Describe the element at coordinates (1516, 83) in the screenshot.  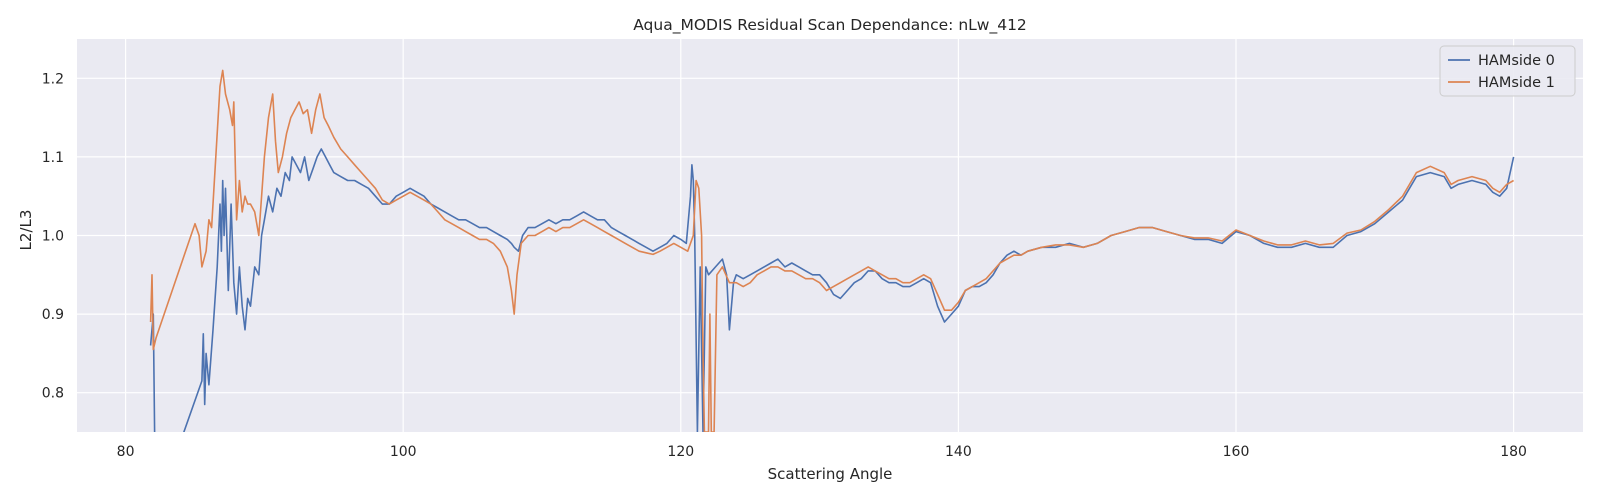
I see `legend-label: HAMside 1` at that location.